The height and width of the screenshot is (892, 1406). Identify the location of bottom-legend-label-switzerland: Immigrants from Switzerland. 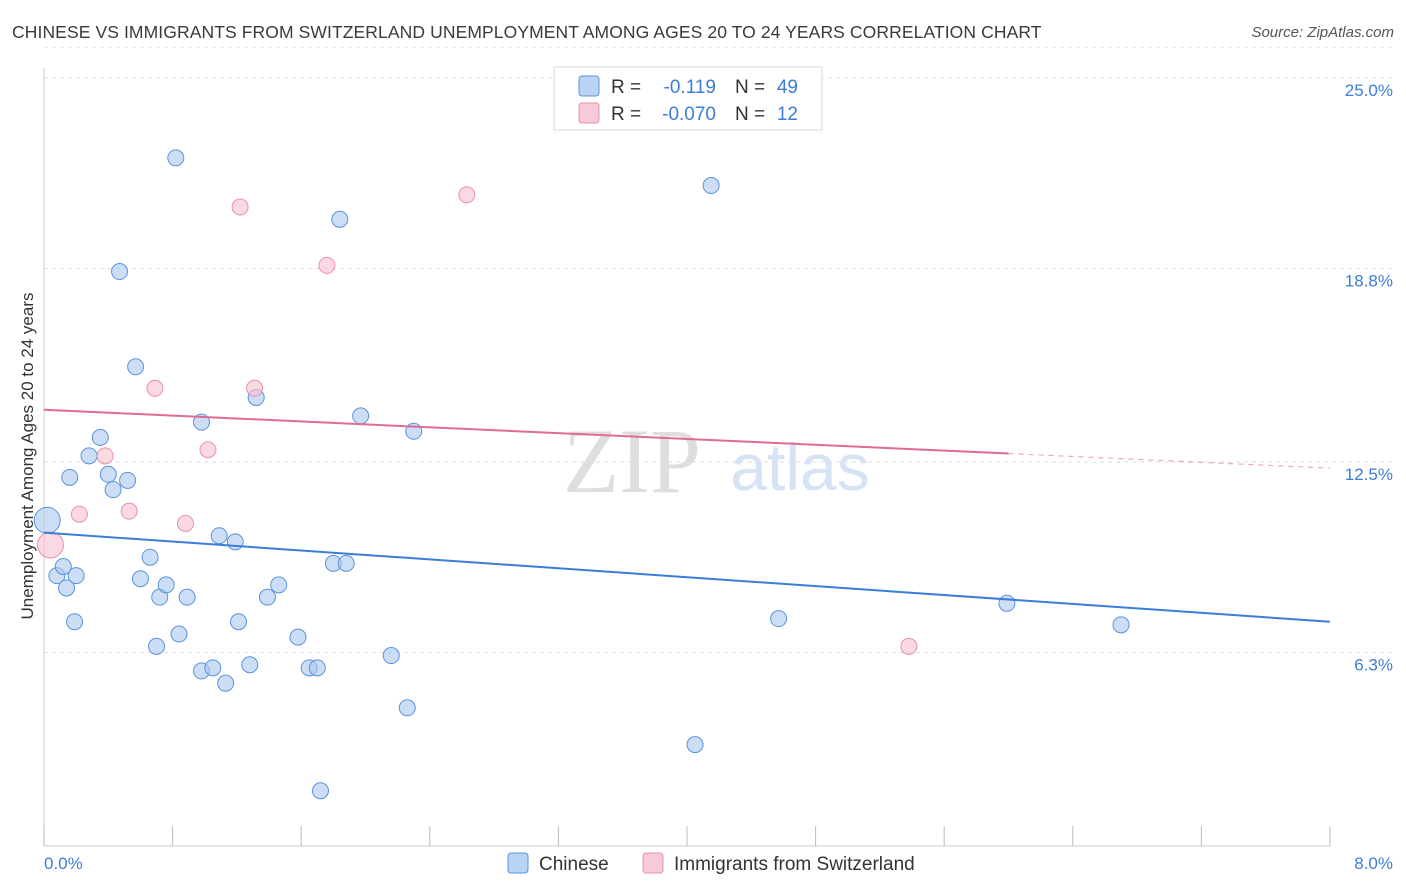
(794, 864).